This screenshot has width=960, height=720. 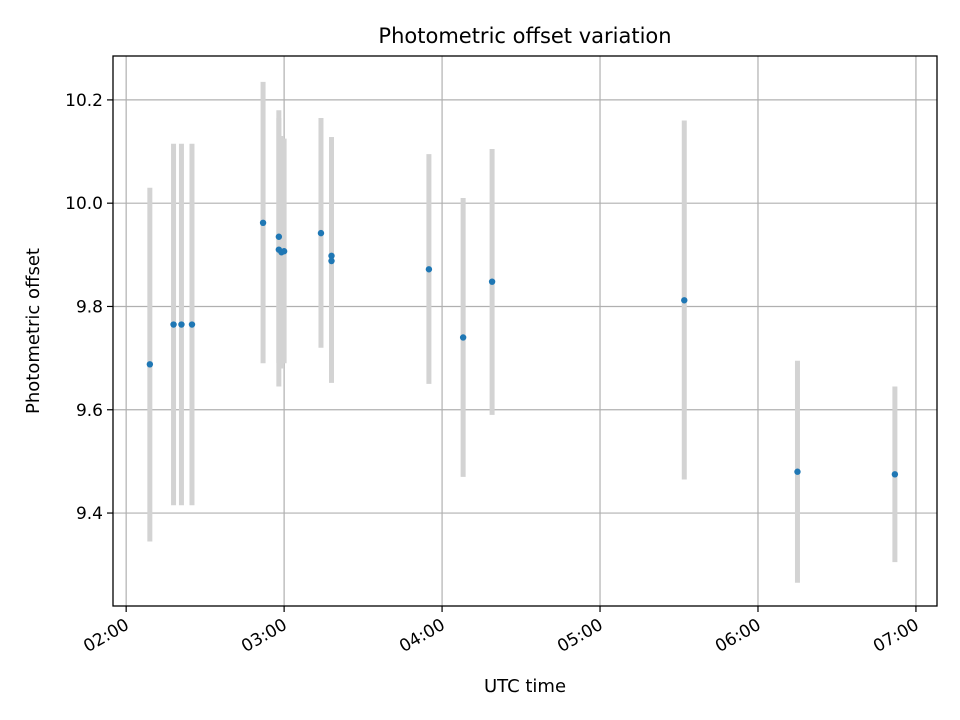 What do you see at coordinates (89, 514) in the screenshot?
I see `y-tick-label: 9.4` at bounding box center [89, 514].